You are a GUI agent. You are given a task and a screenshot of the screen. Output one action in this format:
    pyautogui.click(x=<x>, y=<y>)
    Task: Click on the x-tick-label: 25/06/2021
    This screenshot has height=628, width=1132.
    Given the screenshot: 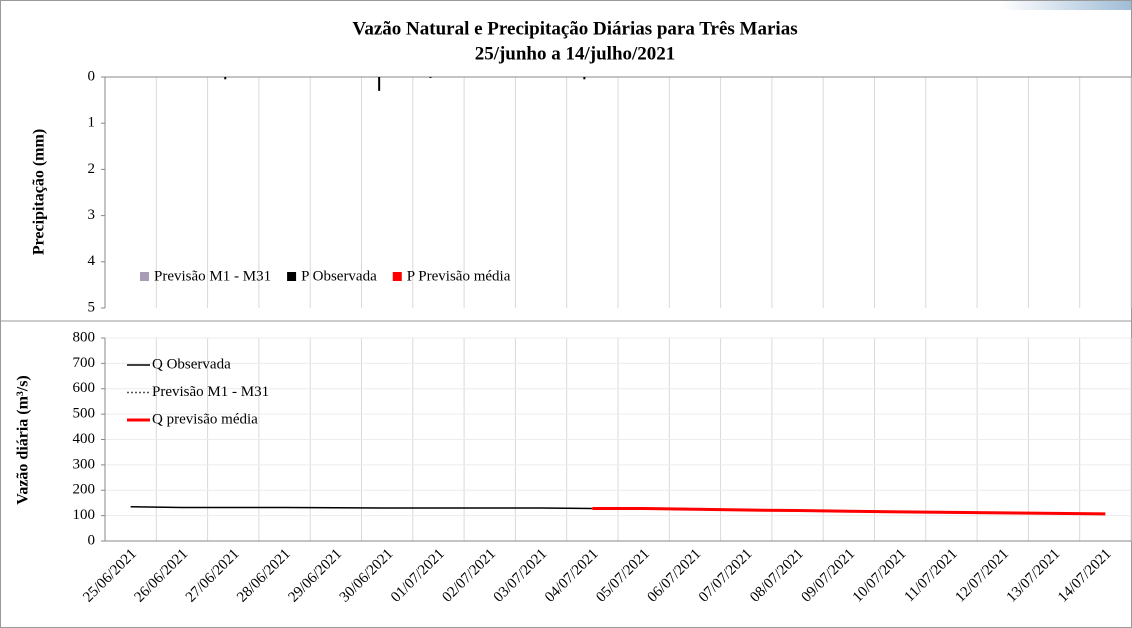 What is the action you would take?
    pyautogui.click(x=110, y=576)
    